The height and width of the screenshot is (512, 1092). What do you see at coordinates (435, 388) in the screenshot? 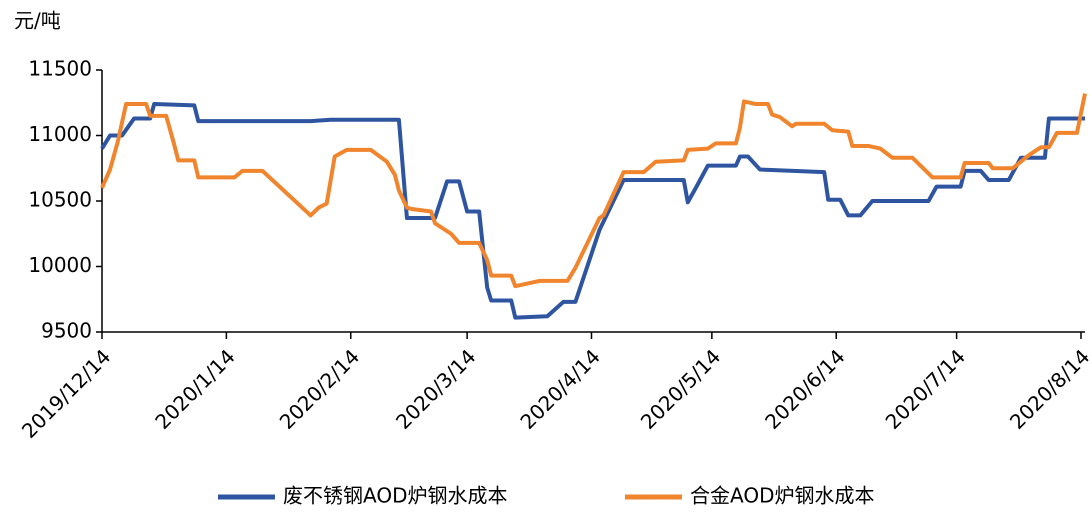
I see `x-tick-label: 2020/3/14` at bounding box center [435, 388].